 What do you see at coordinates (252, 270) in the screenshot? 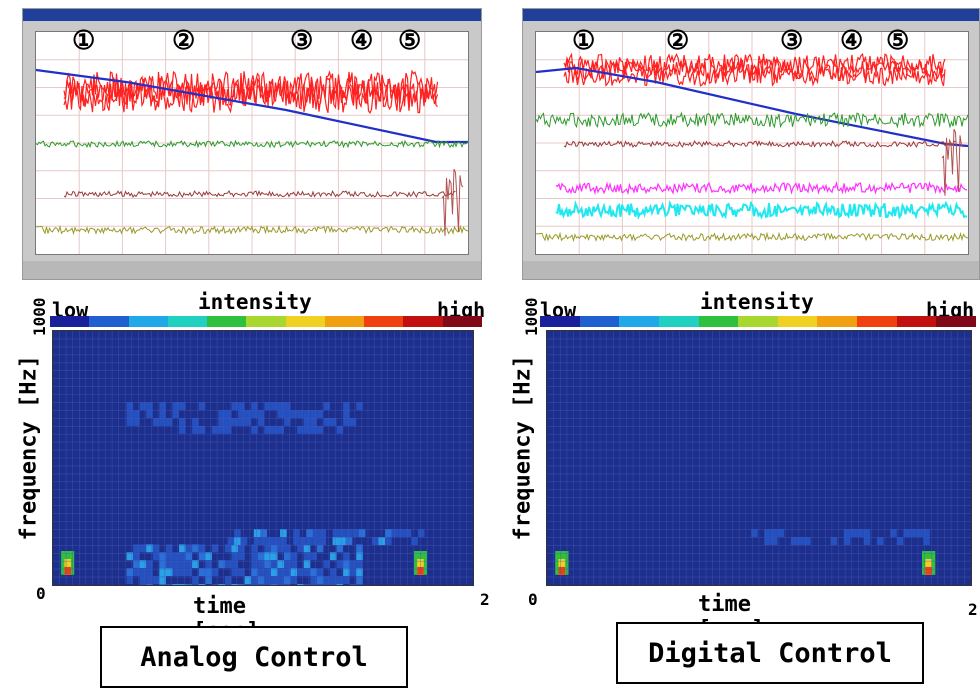
I see `analog-channel-legend-strip` at bounding box center [252, 270].